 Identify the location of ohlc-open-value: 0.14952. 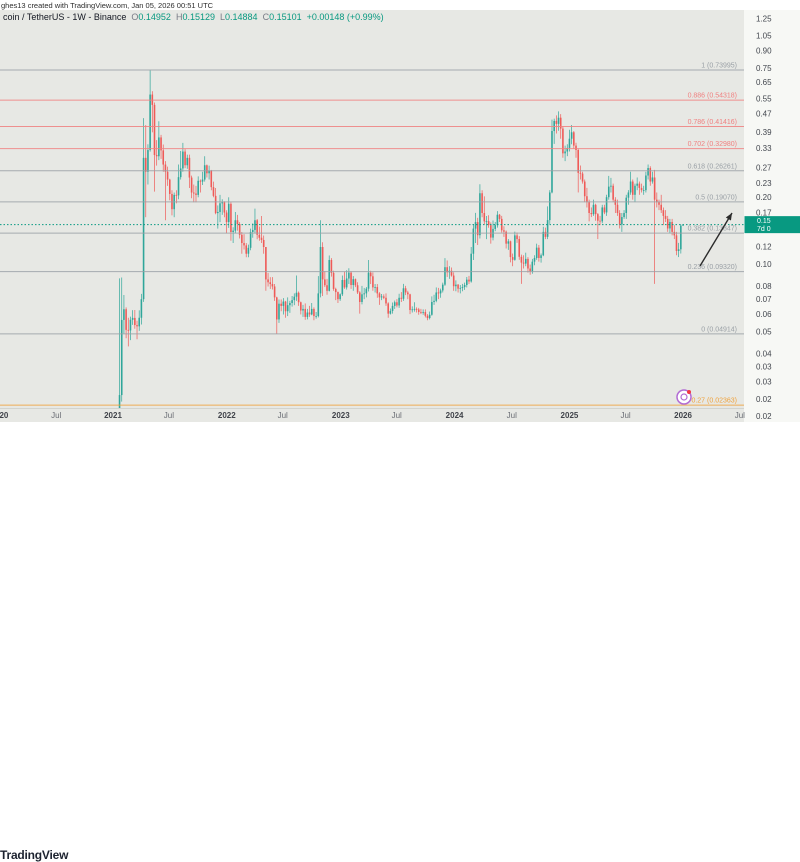
(154, 17).